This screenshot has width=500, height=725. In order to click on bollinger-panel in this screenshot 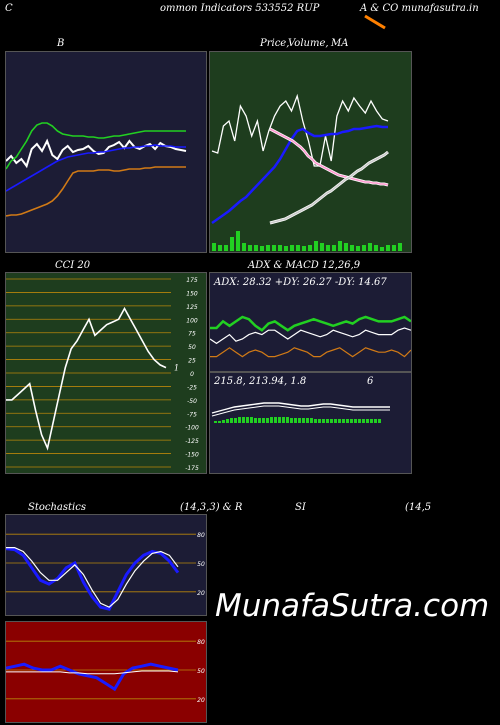, I will do `click(106, 152)`.